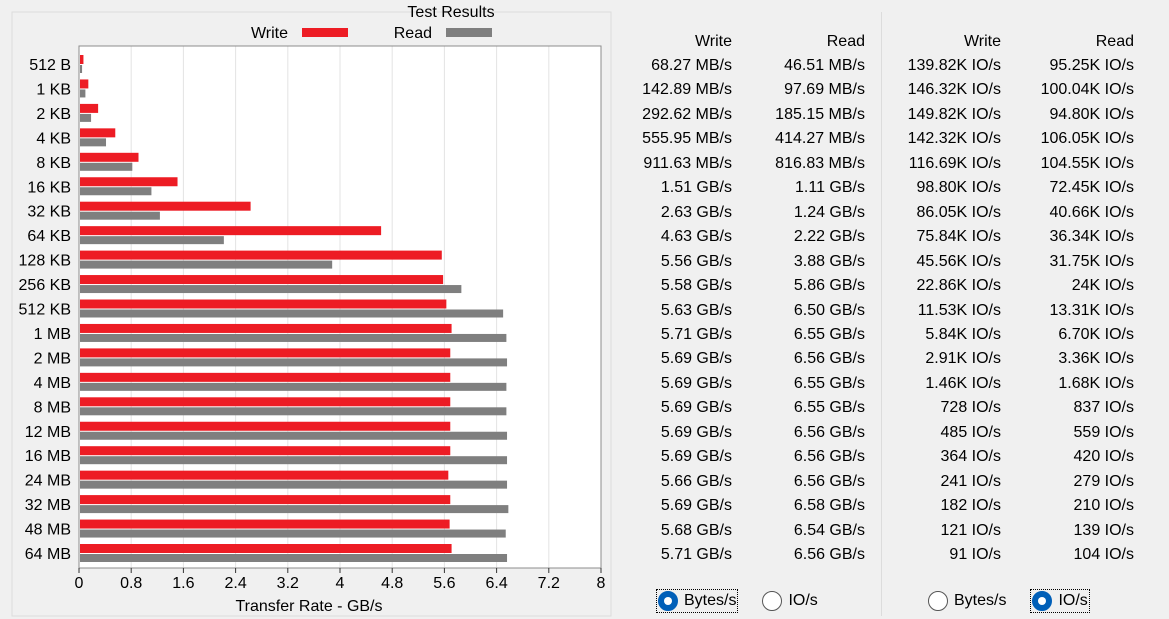 This screenshot has height=619, width=1169. What do you see at coordinates (49, 236) in the screenshot?
I see `category-label: 64 KB` at bounding box center [49, 236].